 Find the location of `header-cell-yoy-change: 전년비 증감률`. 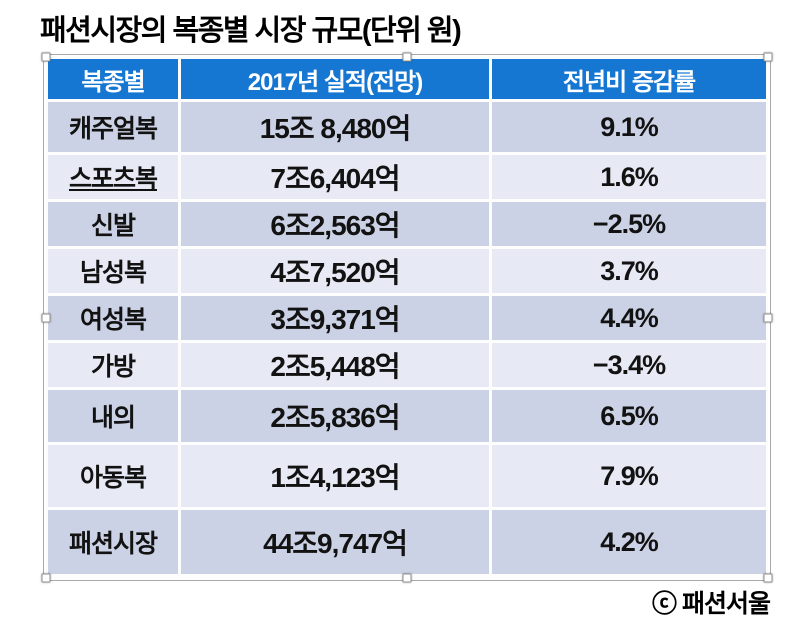

header-cell-yoy-change: 전년비 증감률 is located at coordinates (629, 79).